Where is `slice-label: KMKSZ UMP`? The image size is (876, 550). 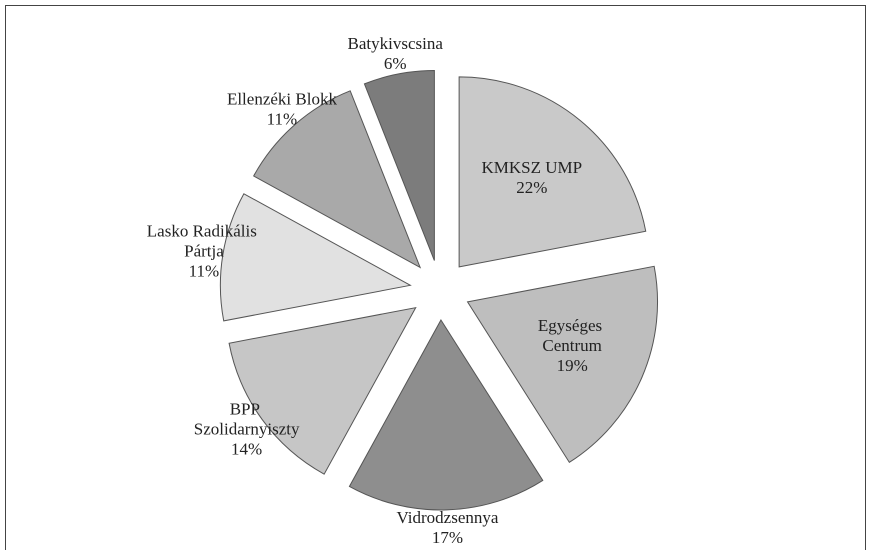
slice-label: KMKSZ UMP is located at coordinates (531, 167).